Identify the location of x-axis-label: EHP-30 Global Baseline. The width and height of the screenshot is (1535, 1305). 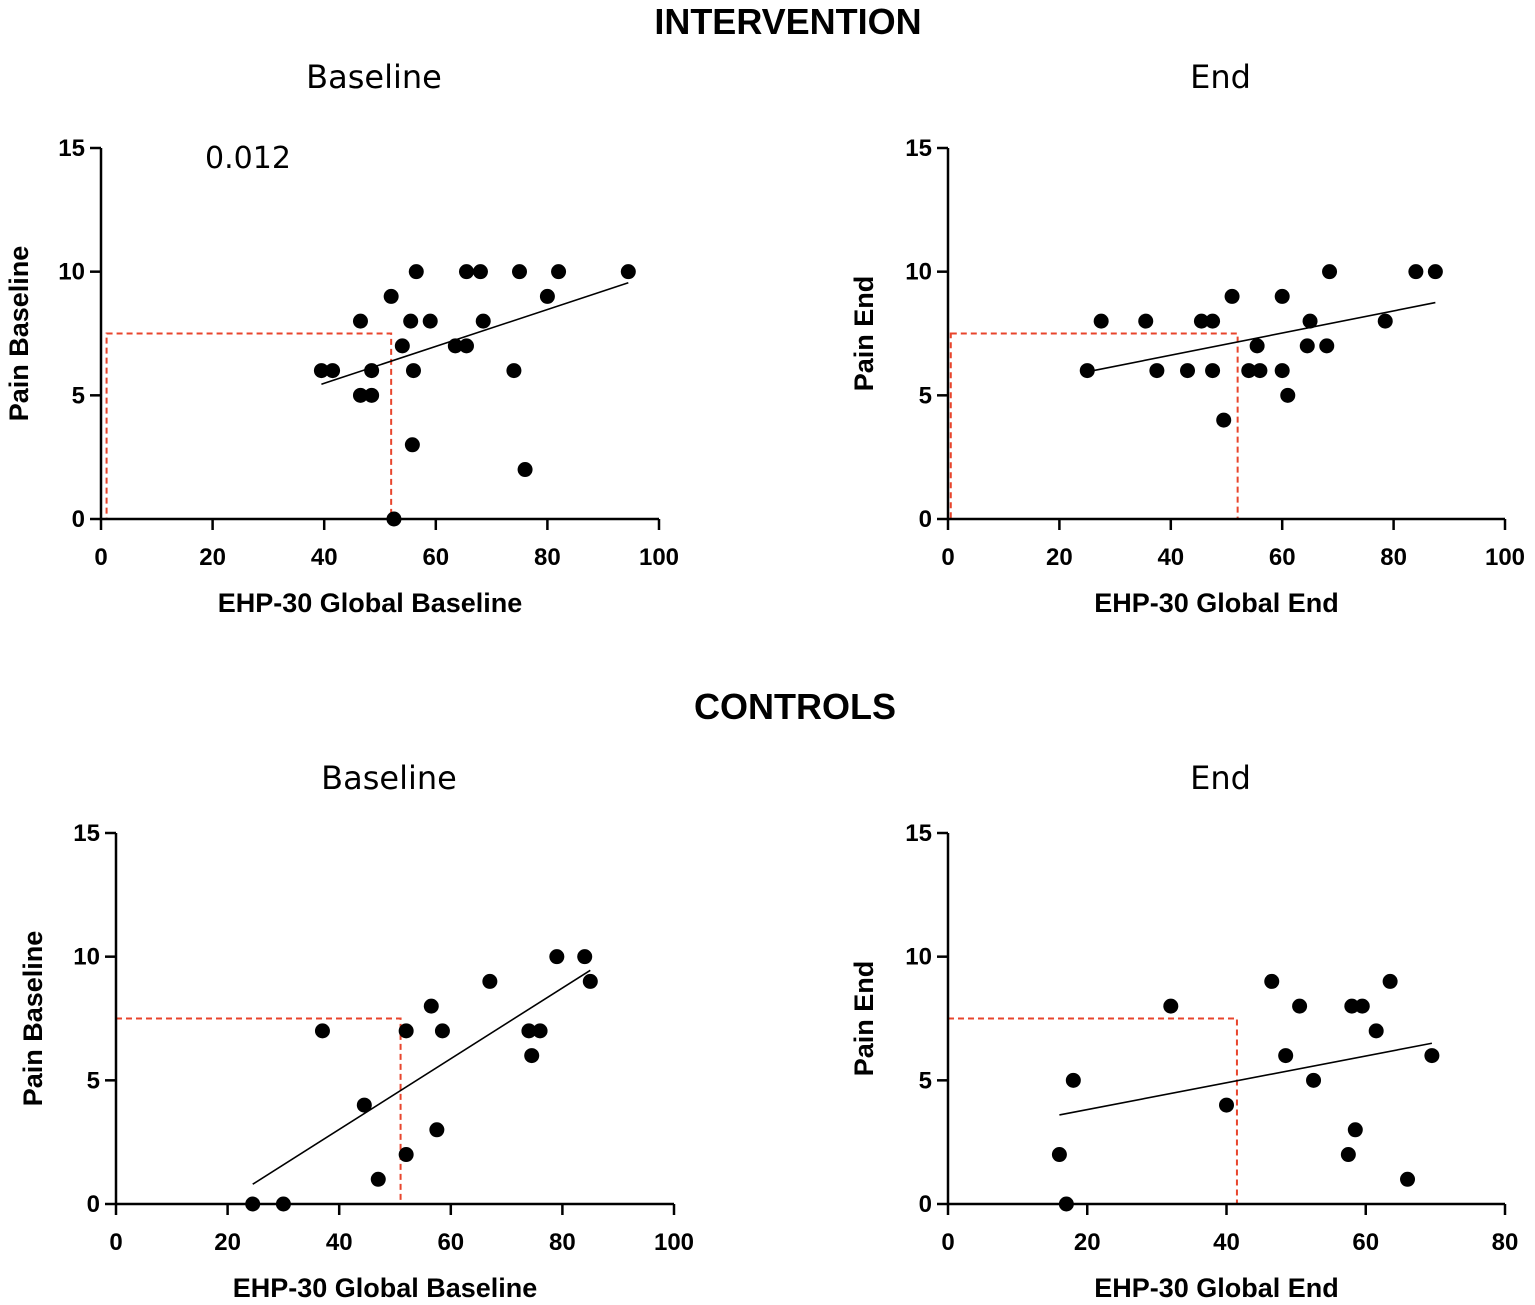
(385, 1288).